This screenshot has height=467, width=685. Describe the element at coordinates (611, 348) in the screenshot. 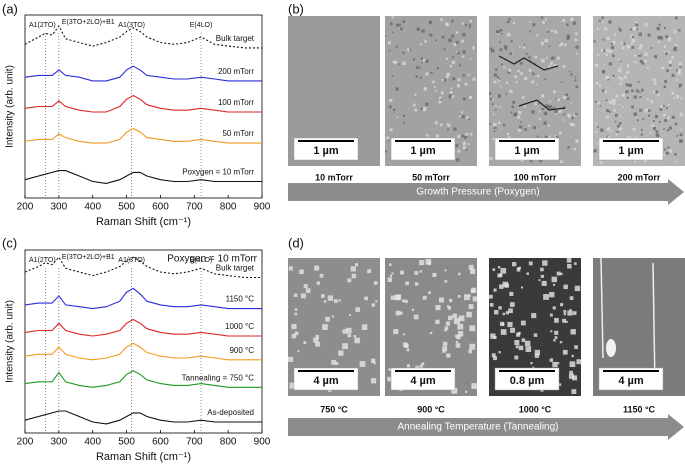

I see `particle` at that location.